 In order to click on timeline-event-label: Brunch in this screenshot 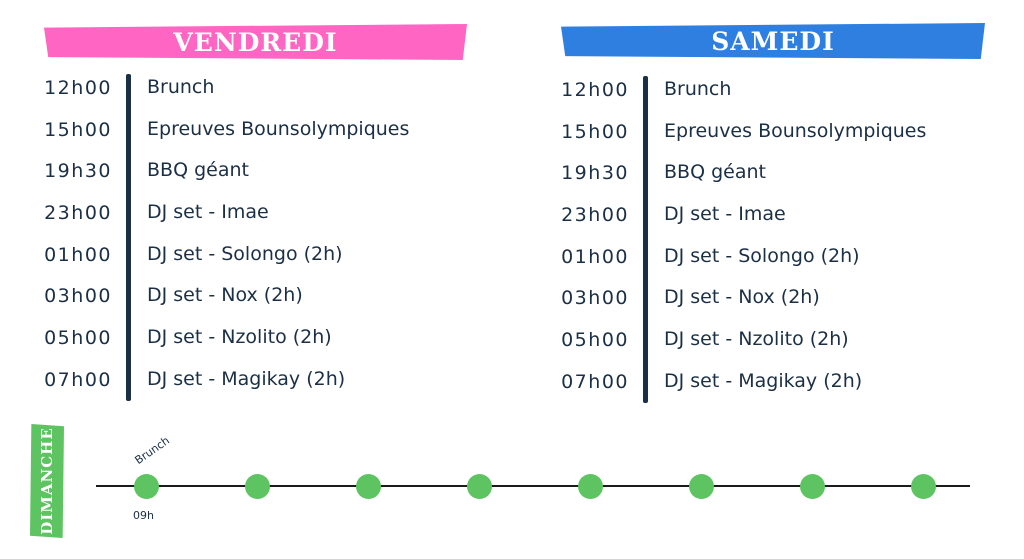, I will do `click(152, 450)`.